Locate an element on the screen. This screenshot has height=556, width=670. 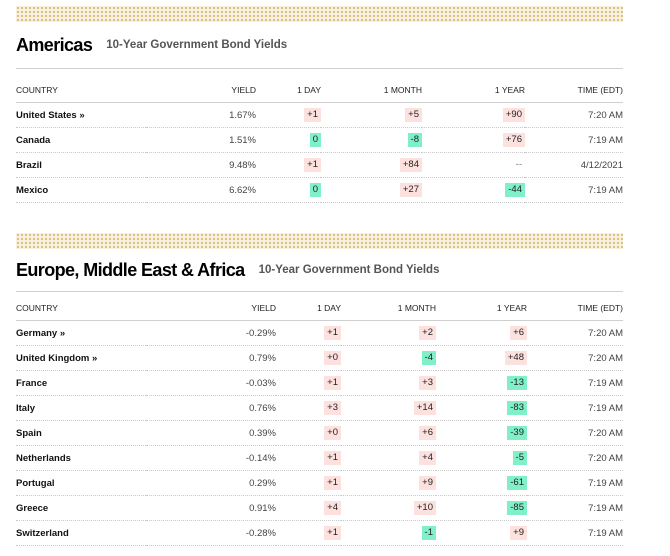
country-name: Spain is located at coordinates (29, 433).